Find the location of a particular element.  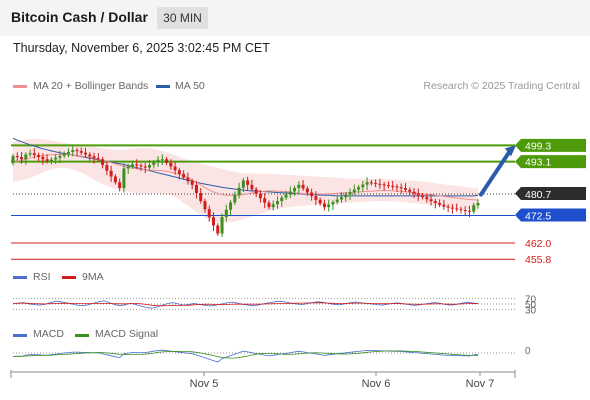

macd-signal-legend-label: MACD Signal is located at coordinates (127, 334).